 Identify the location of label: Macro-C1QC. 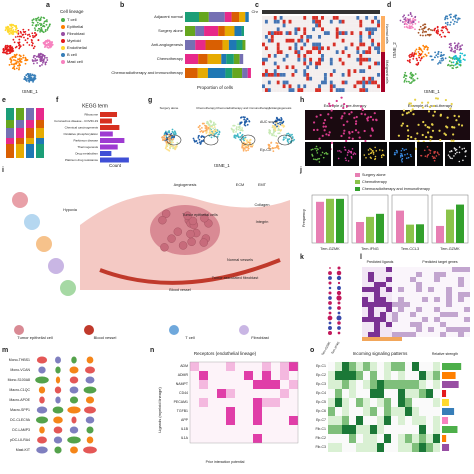
(19, 390).